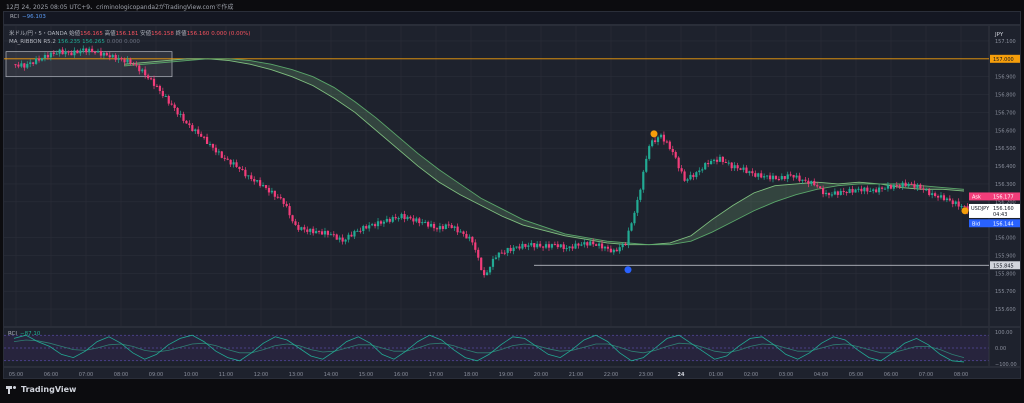  I want to click on time-tick-label: 14:00, so click(331, 375).